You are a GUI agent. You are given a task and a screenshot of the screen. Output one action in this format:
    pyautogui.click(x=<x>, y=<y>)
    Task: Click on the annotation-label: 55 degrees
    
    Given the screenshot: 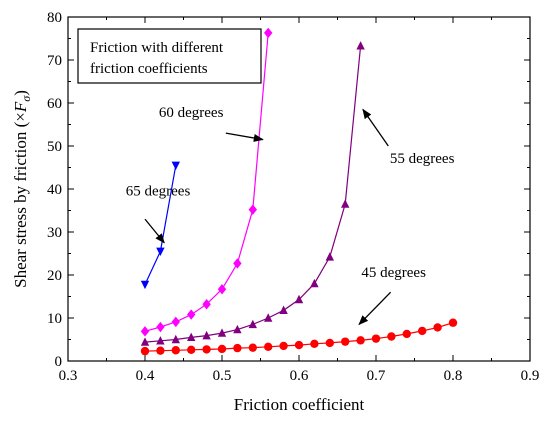 What is the action you would take?
    pyautogui.click(x=422, y=159)
    